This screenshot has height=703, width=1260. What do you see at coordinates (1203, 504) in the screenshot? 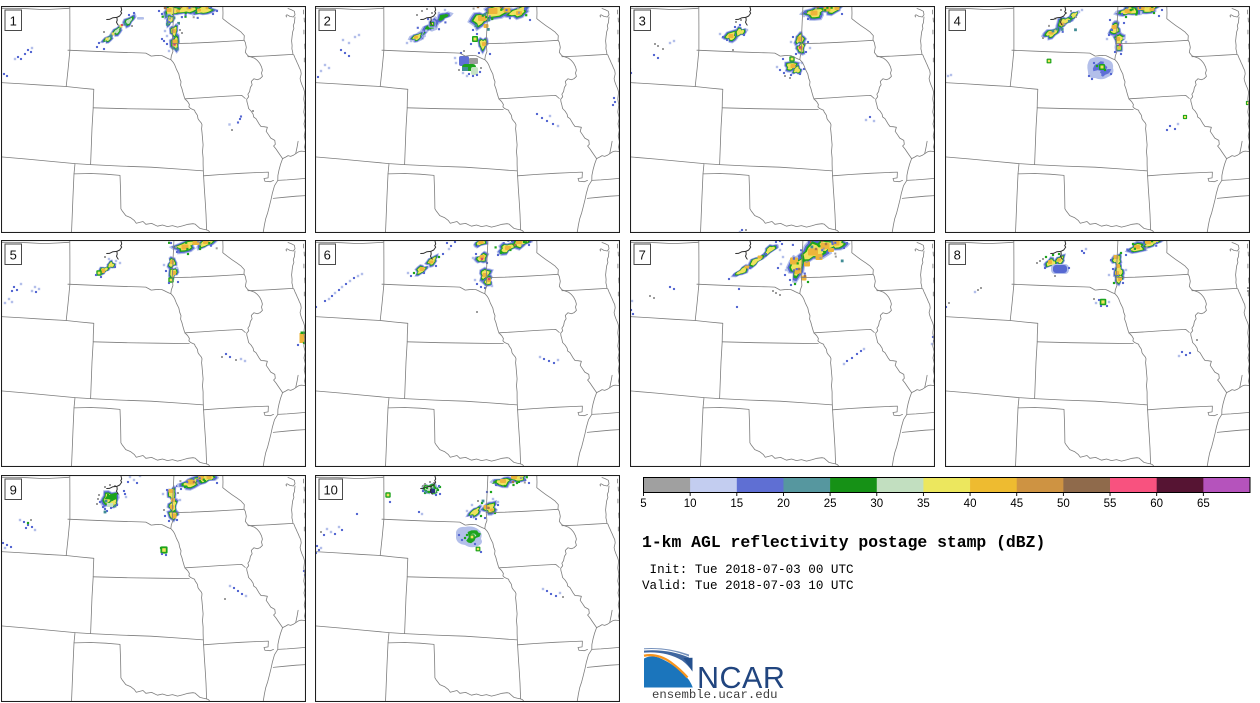
I see `svg-text: 65` at bounding box center [1203, 504].